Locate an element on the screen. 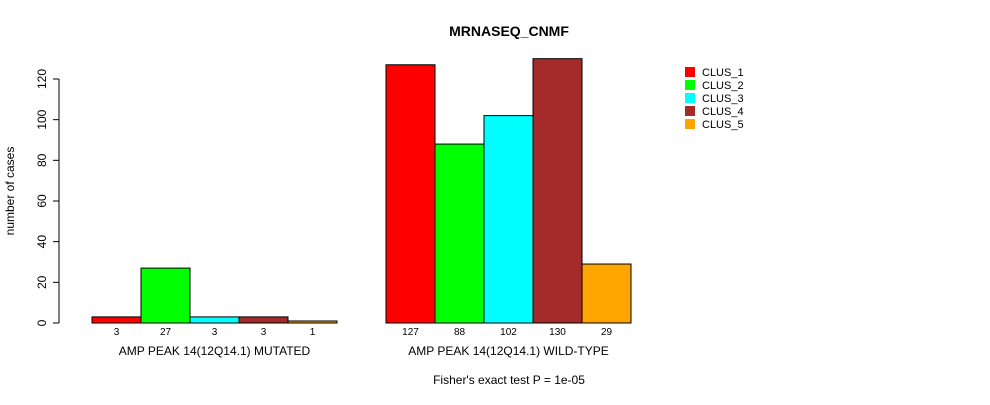 The width and height of the screenshot is (990, 405). y-tick-label: 120 is located at coordinates (42, 79).